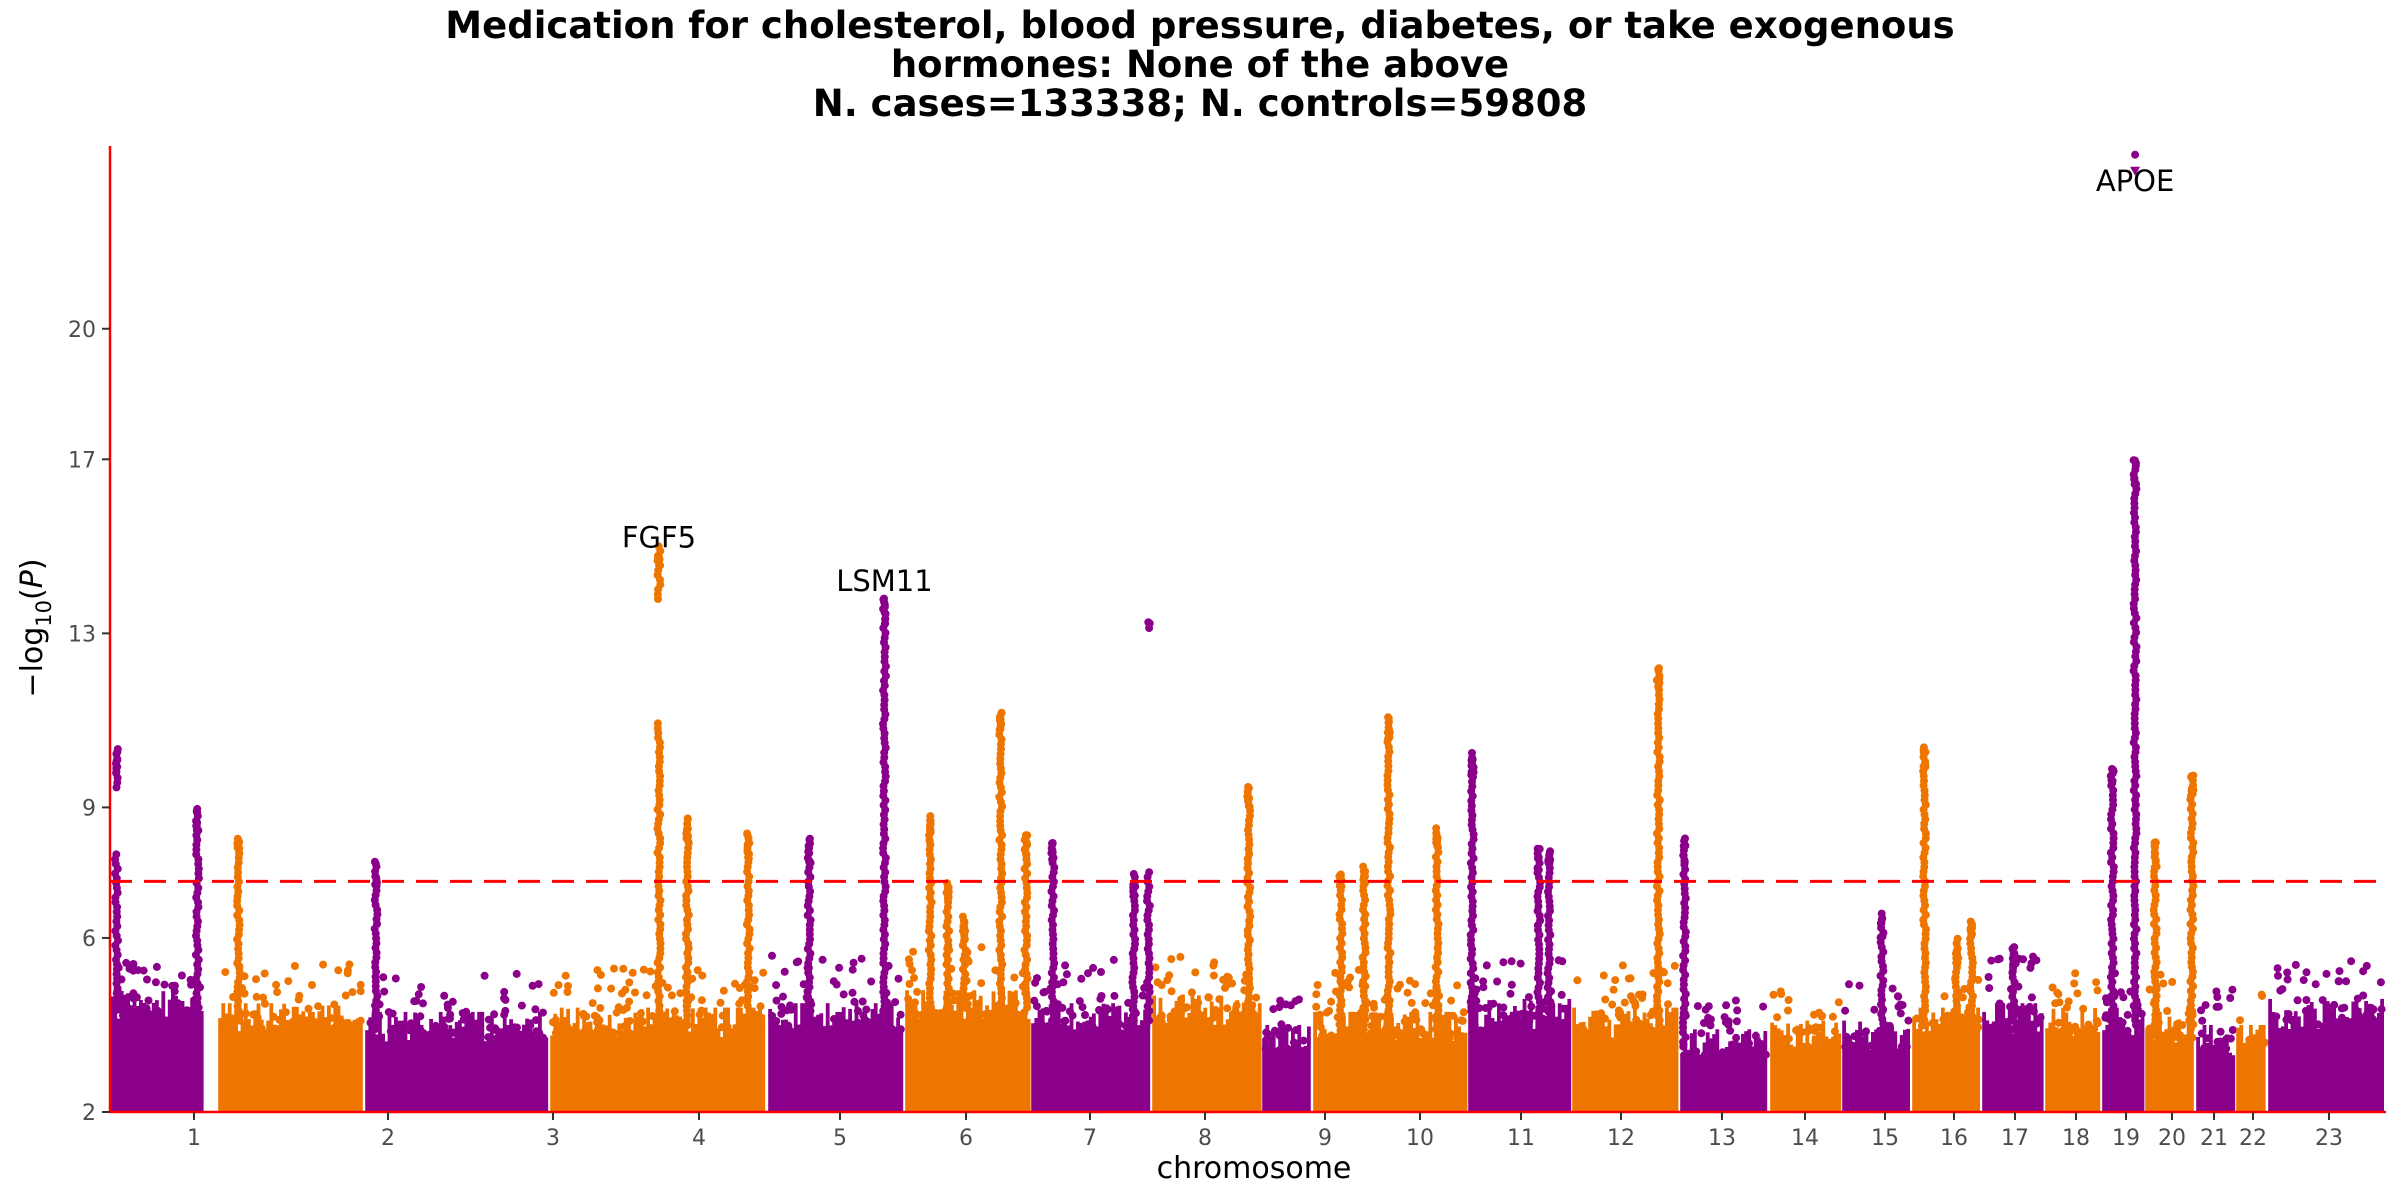 This screenshot has height=1200, width=2400. I want to click on x-tick-label: 8, so click(1205, 1138).